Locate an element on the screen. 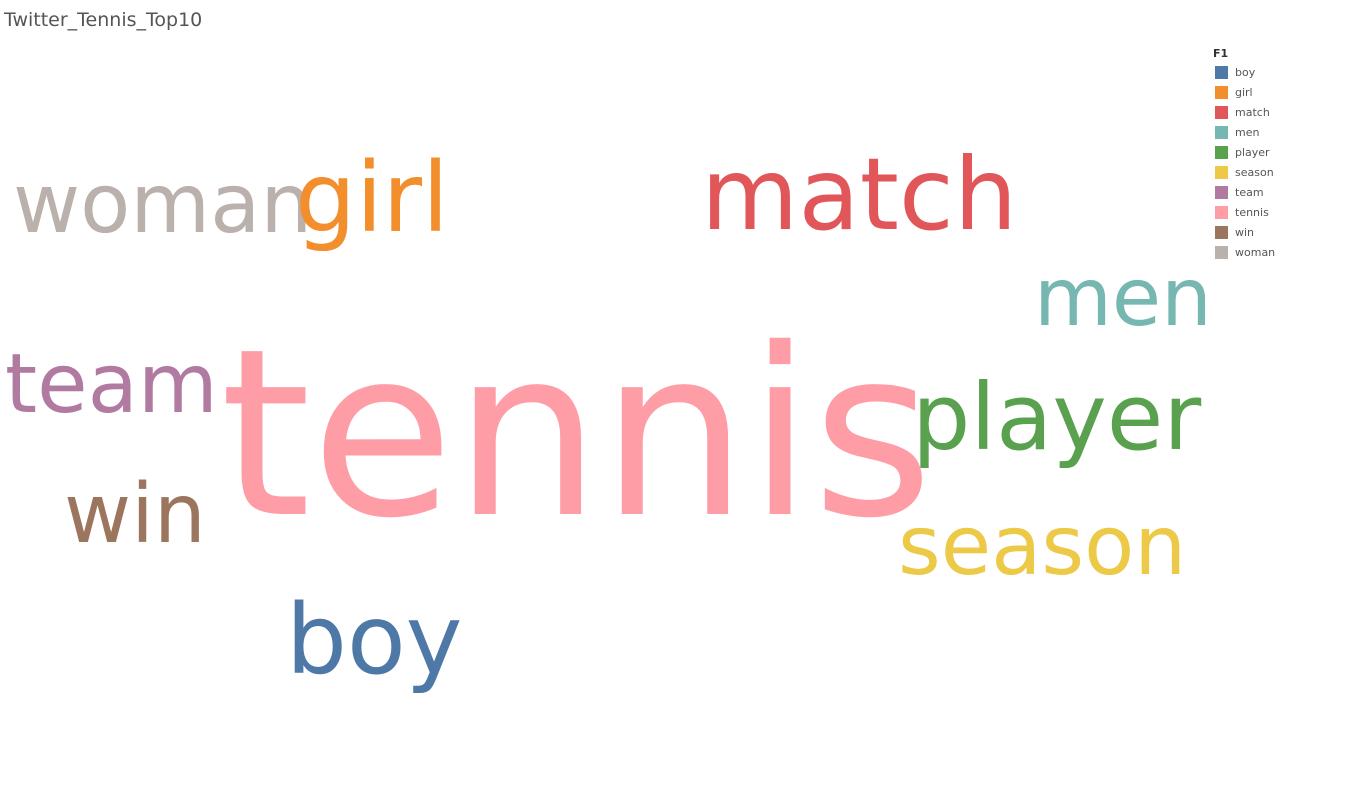  legend-item-match: match is located at coordinates (1244, 112).